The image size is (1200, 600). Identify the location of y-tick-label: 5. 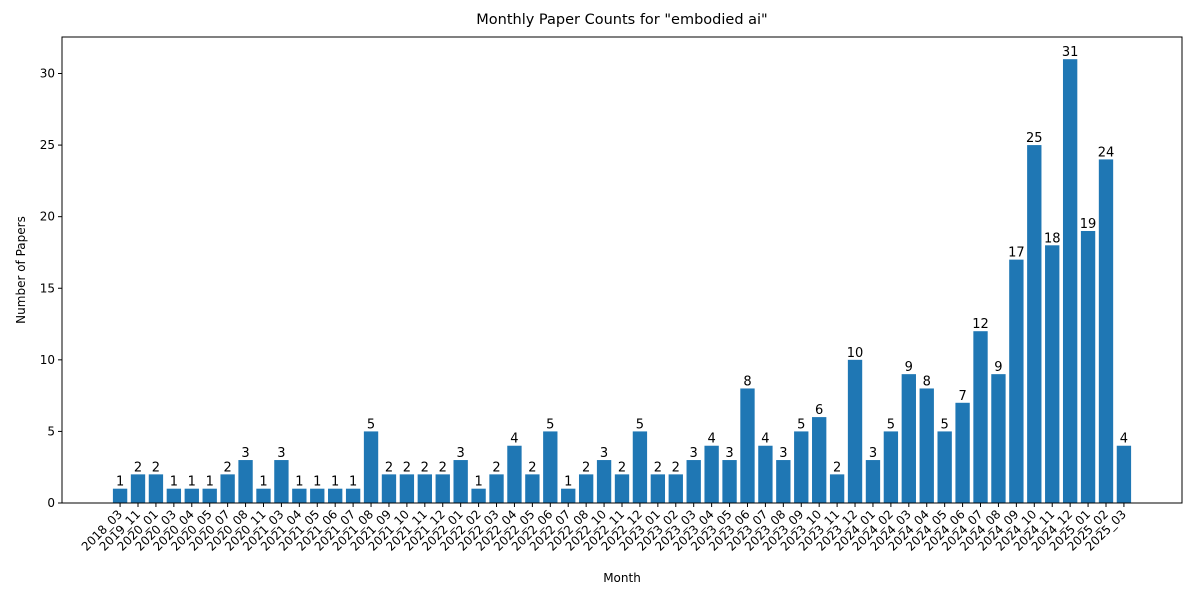
(51, 431).